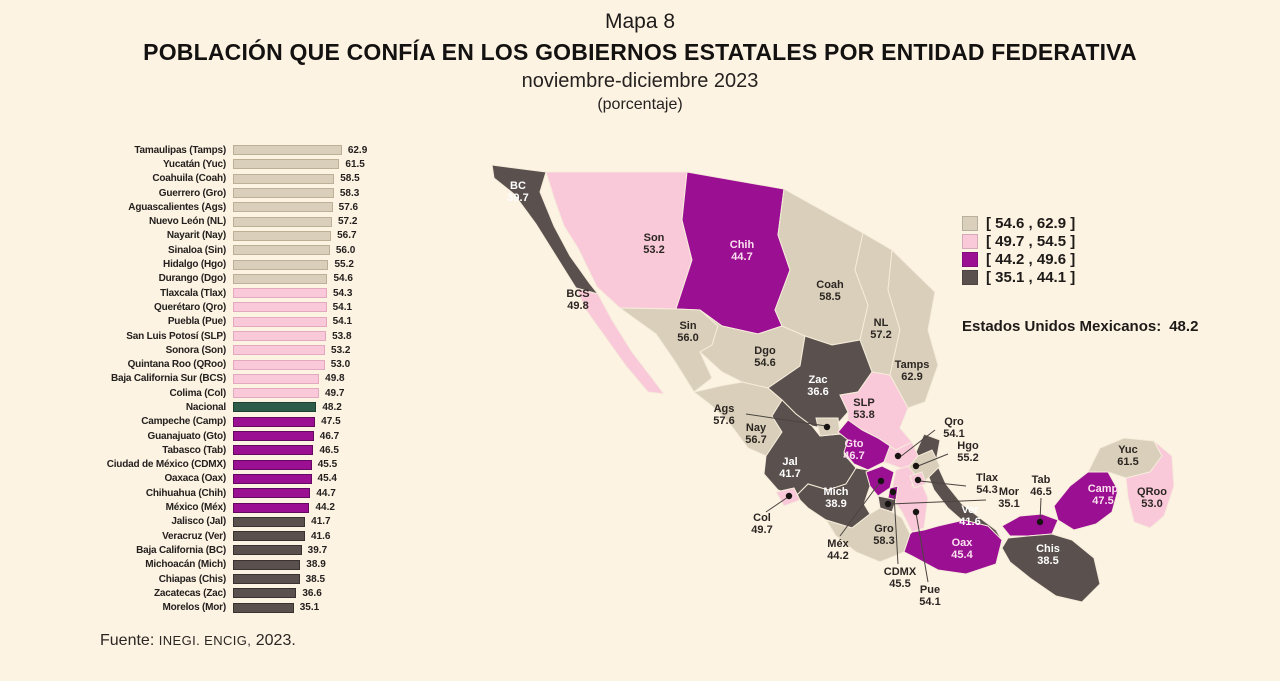 The width and height of the screenshot is (1280, 681). I want to click on map-label-chis: Chis 38.5, so click(1048, 555).